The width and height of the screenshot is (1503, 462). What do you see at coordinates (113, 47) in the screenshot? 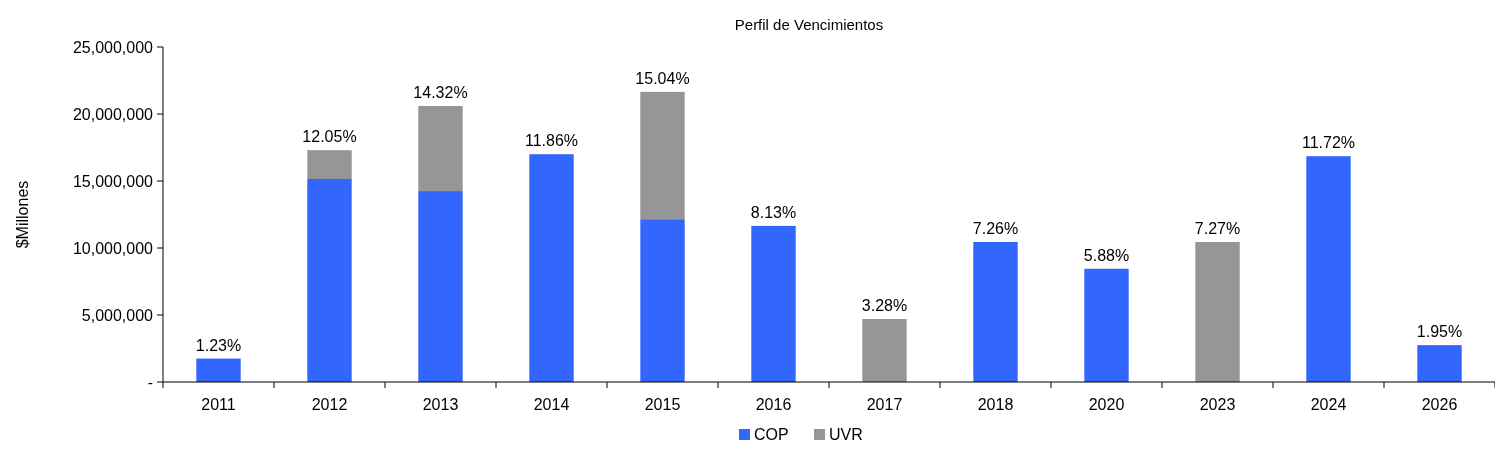
I see `y-tick-label: 25,000,000` at bounding box center [113, 47].